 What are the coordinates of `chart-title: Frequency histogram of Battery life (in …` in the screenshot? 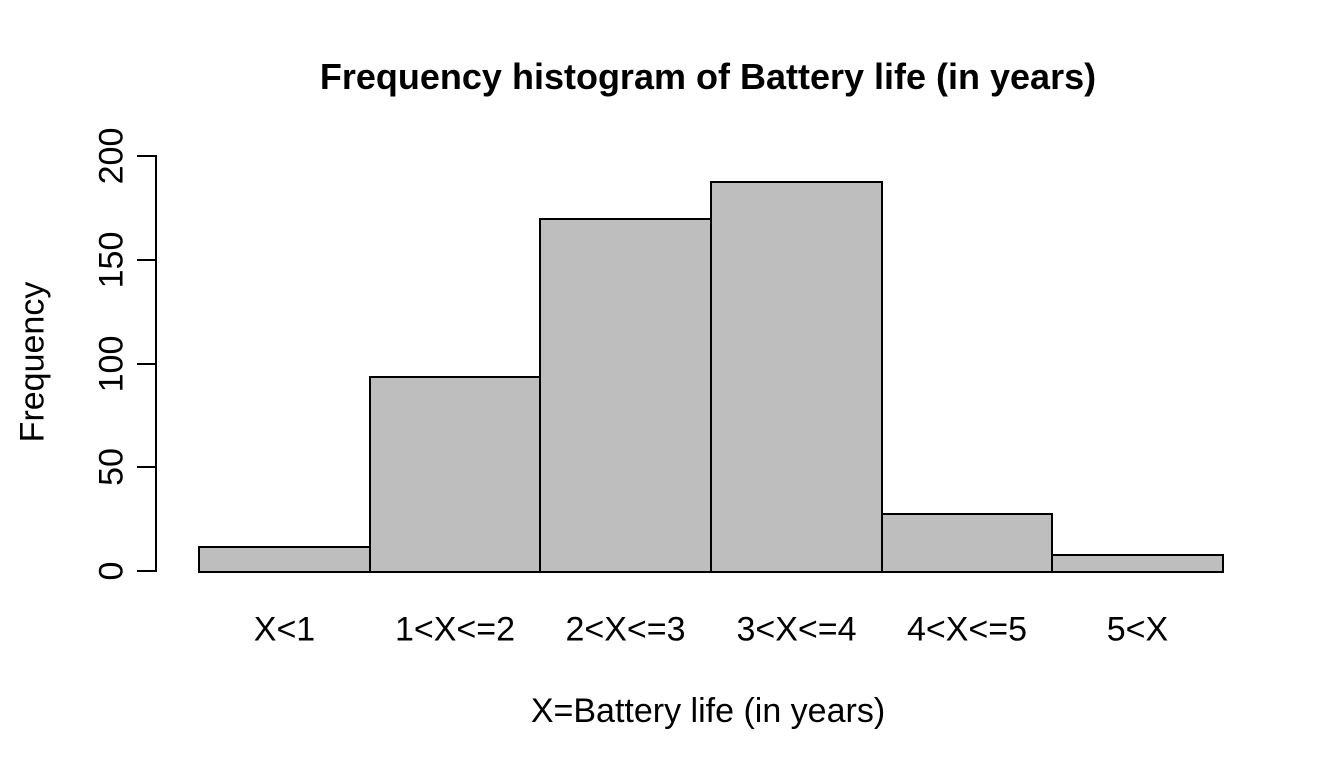 It's located at (708, 76).